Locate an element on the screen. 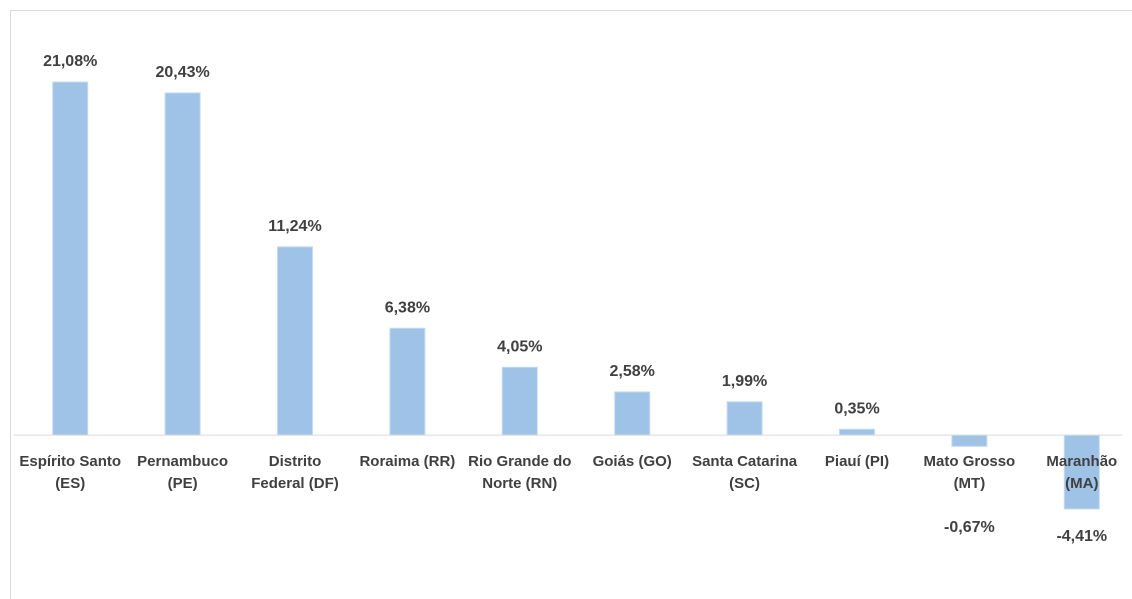 Image resolution: width=1132 pixels, height=599 pixels. data-label: -0,67% is located at coordinates (969, 527).